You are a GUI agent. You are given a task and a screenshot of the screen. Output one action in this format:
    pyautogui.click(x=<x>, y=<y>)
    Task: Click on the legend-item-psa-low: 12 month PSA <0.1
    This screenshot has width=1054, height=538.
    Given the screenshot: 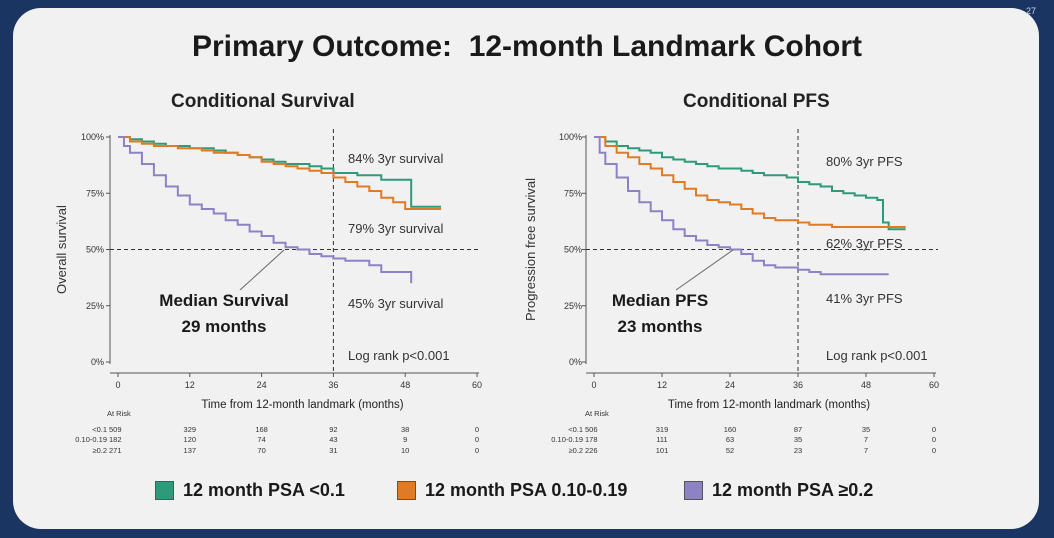 What is the action you would take?
    pyautogui.click(x=250, y=490)
    